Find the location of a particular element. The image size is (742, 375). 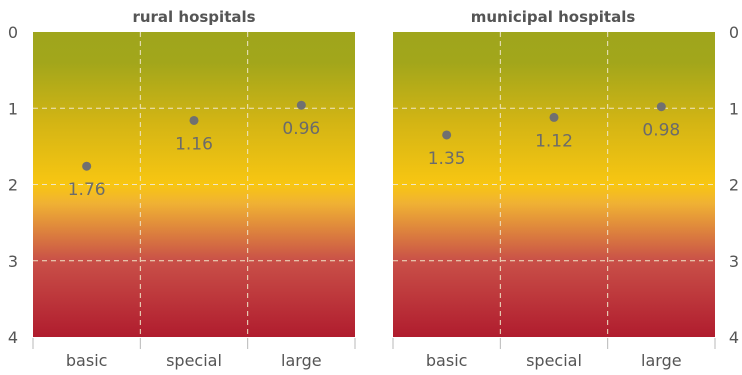

chart-title: rural hospitals is located at coordinates (193, 17).